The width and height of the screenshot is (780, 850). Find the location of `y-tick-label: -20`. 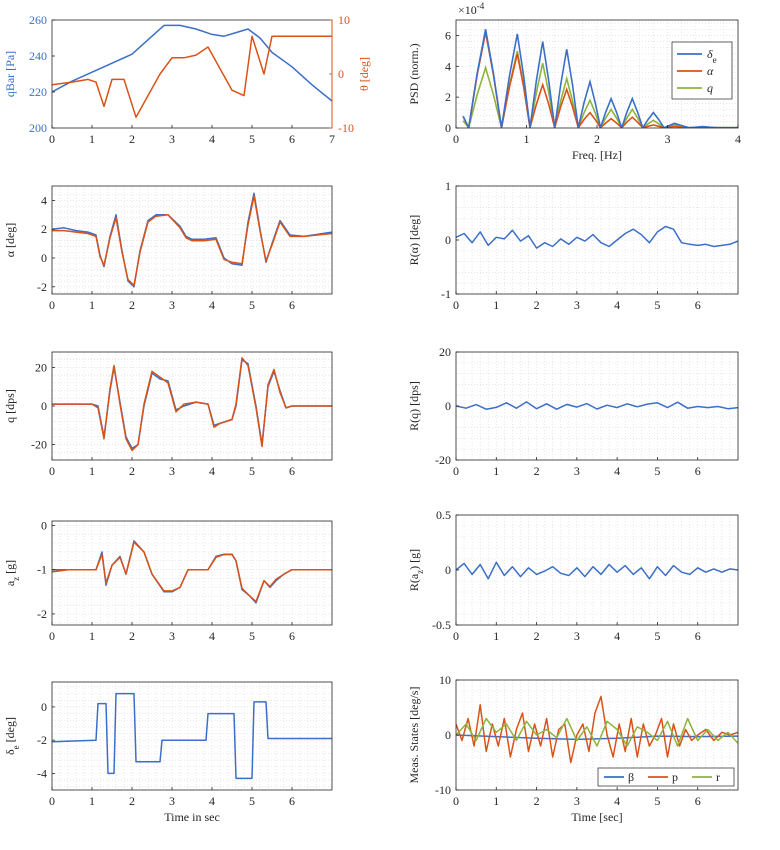

y-tick-label: -20 is located at coordinates (39, 445).